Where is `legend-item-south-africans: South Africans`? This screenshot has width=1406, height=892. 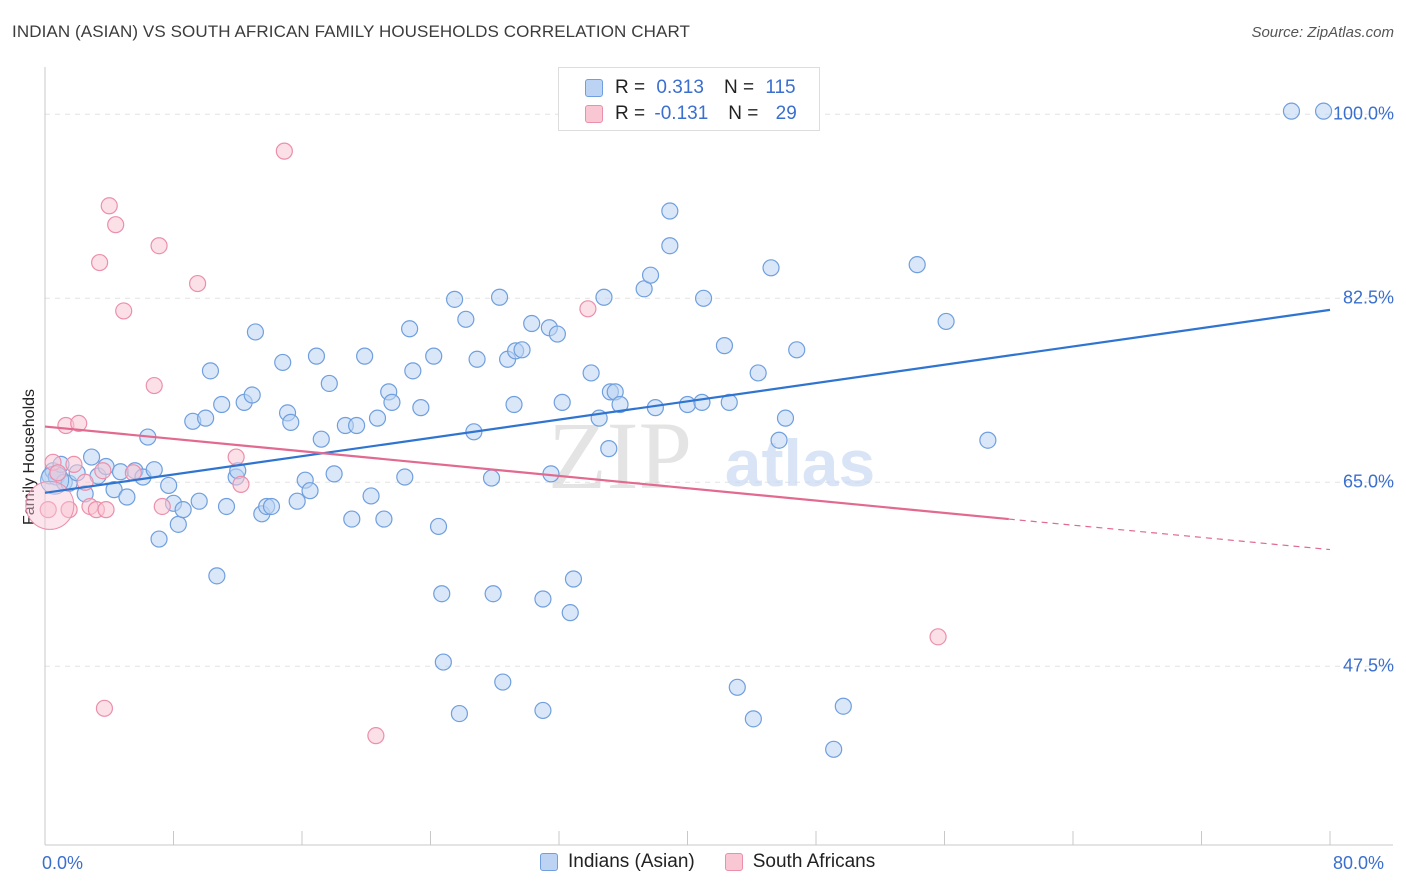
legend-item-south-africans: South Africans is located at coordinates (800, 862).